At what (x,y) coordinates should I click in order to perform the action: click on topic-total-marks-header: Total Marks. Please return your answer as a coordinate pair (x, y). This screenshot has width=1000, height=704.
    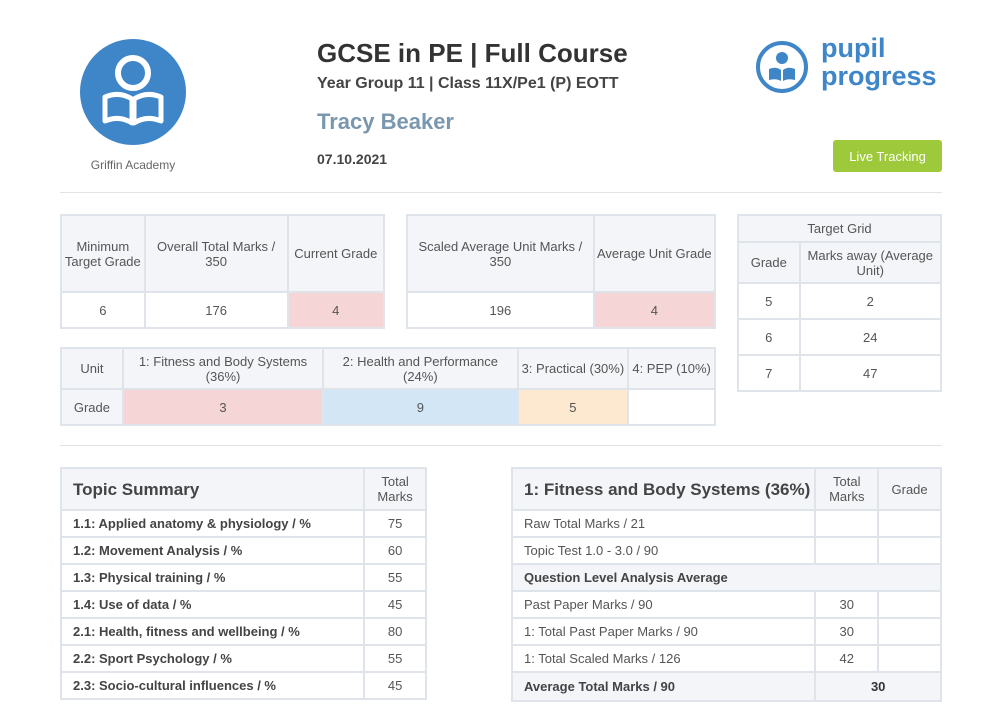
    Looking at the image, I should click on (395, 489).